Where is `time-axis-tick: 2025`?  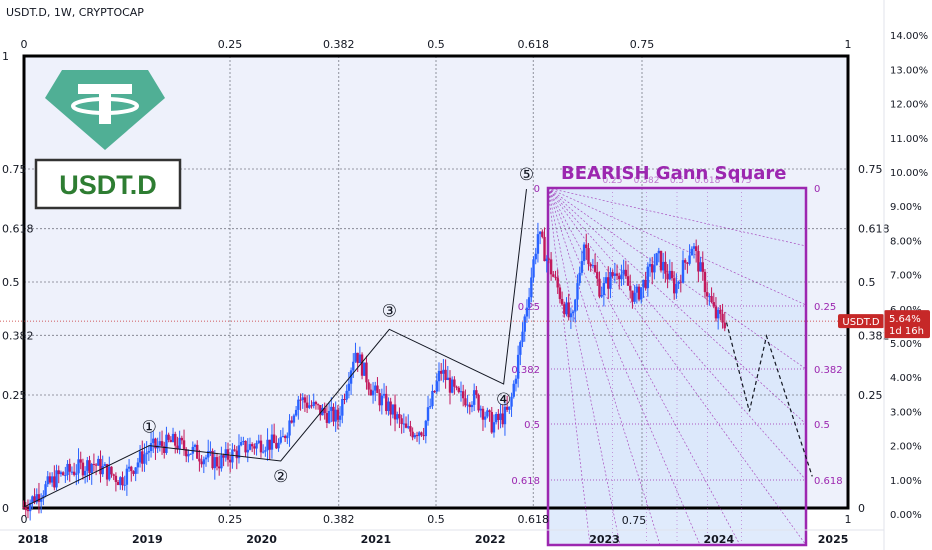 time-axis-tick: 2025 is located at coordinates (833, 539).